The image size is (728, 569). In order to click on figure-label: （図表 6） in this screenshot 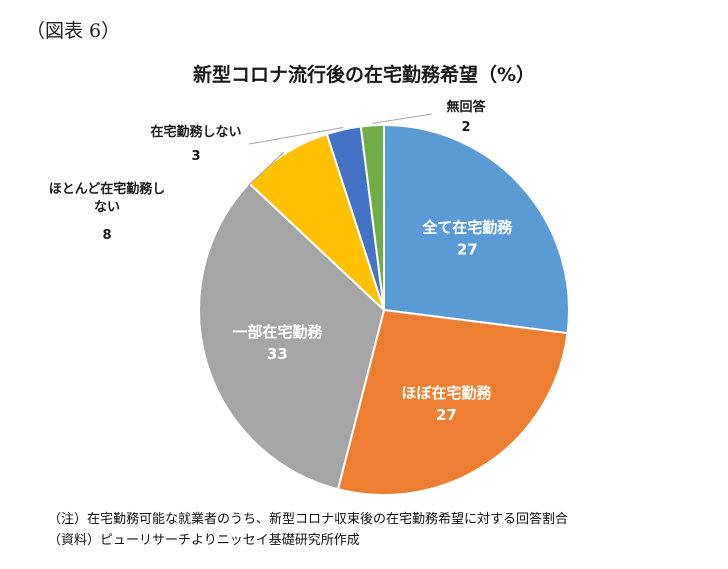, I will do `click(73, 31)`.